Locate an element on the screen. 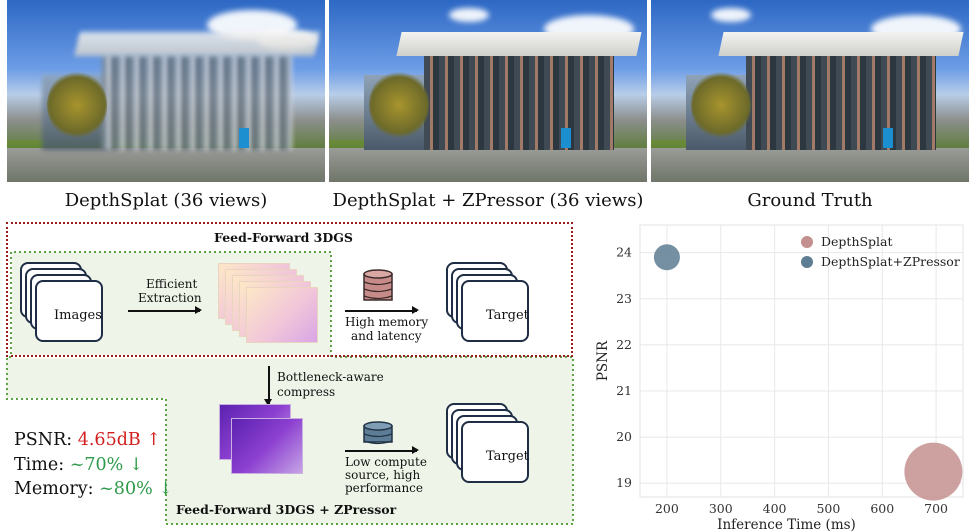 This screenshot has height=531, width=975. time-value: ~70% is located at coordinates (96, 464).